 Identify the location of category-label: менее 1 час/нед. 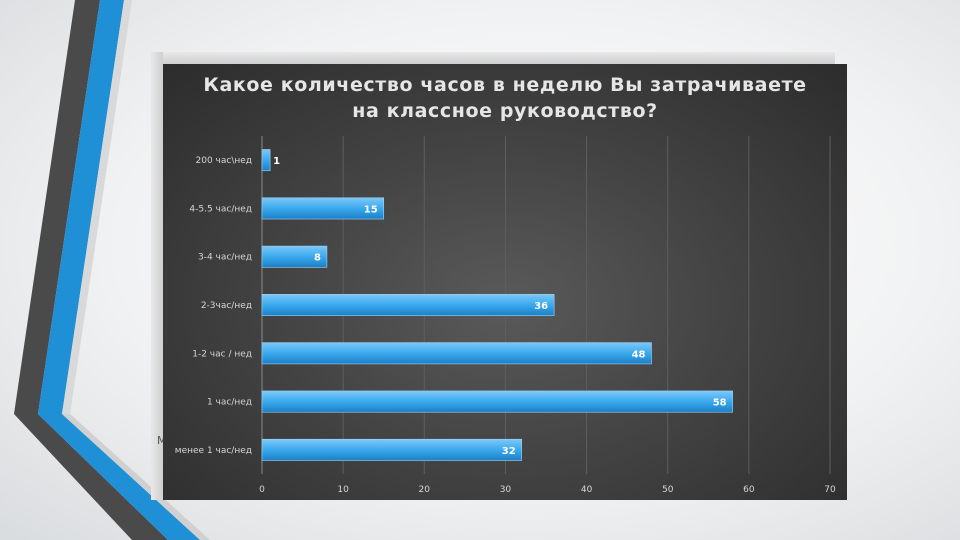
(213, 451).